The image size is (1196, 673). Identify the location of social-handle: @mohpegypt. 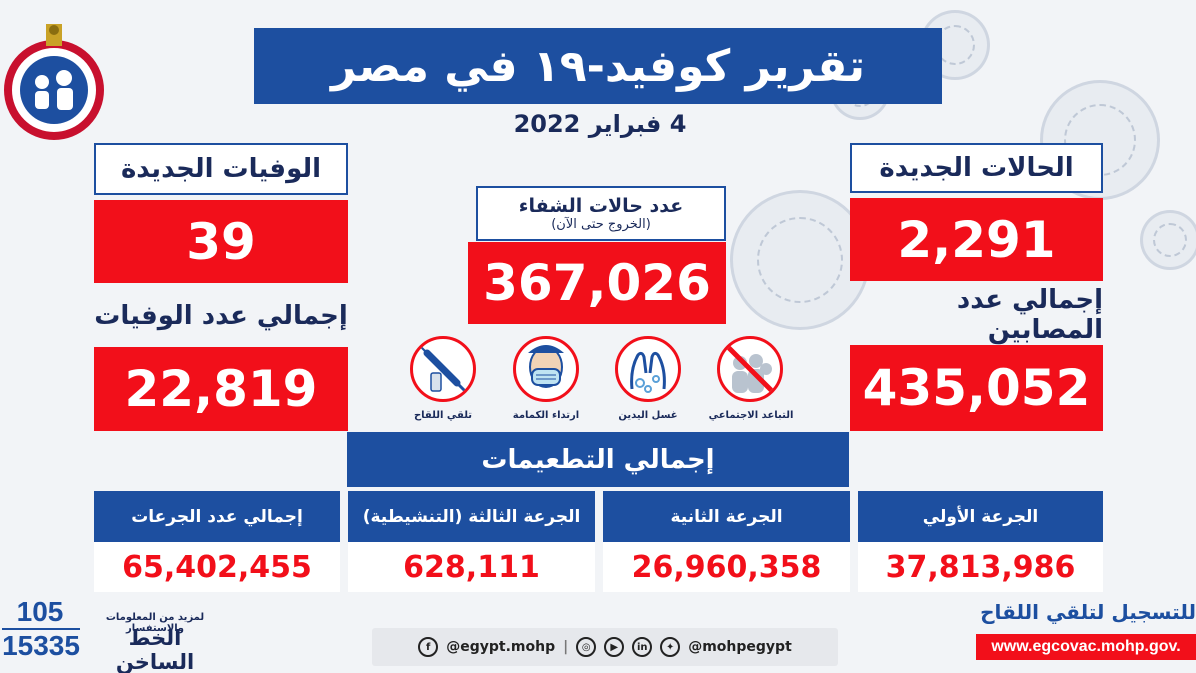
(740, 647).